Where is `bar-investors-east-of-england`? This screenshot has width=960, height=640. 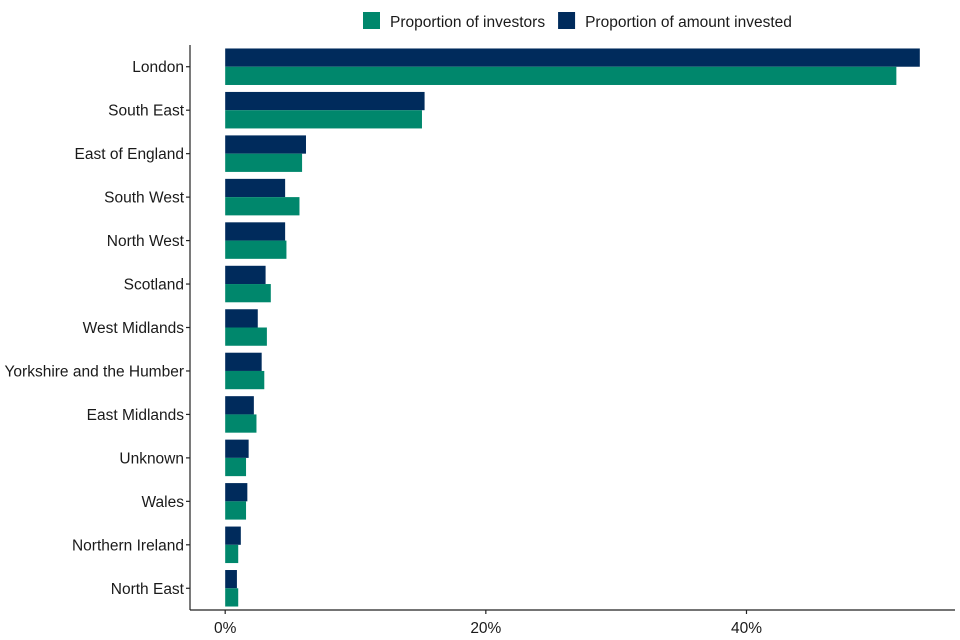
bar-investors-east-of-england is located at coordinates (264, 162).